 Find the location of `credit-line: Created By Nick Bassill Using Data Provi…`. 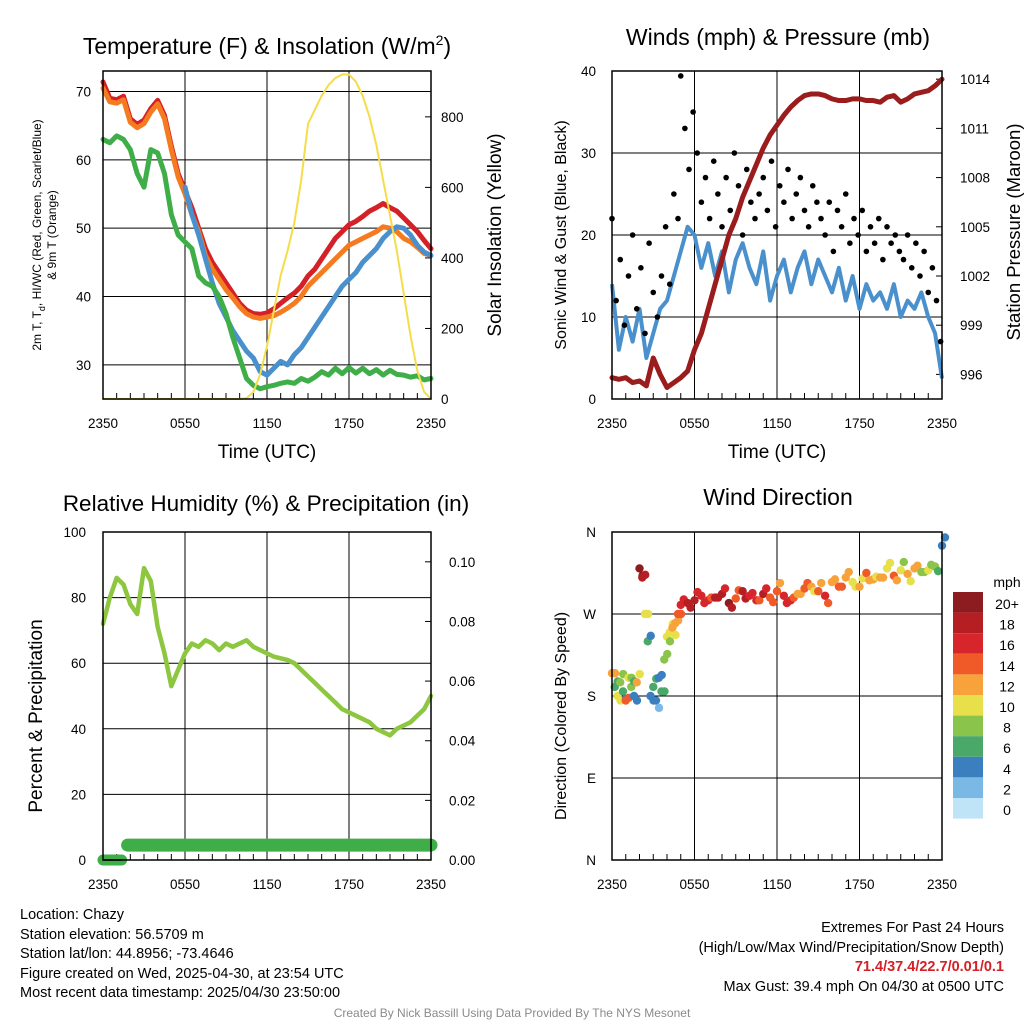

credit-line: Created By Nick Bassill Using Data Provi… is located at coordinates (512, 1013).